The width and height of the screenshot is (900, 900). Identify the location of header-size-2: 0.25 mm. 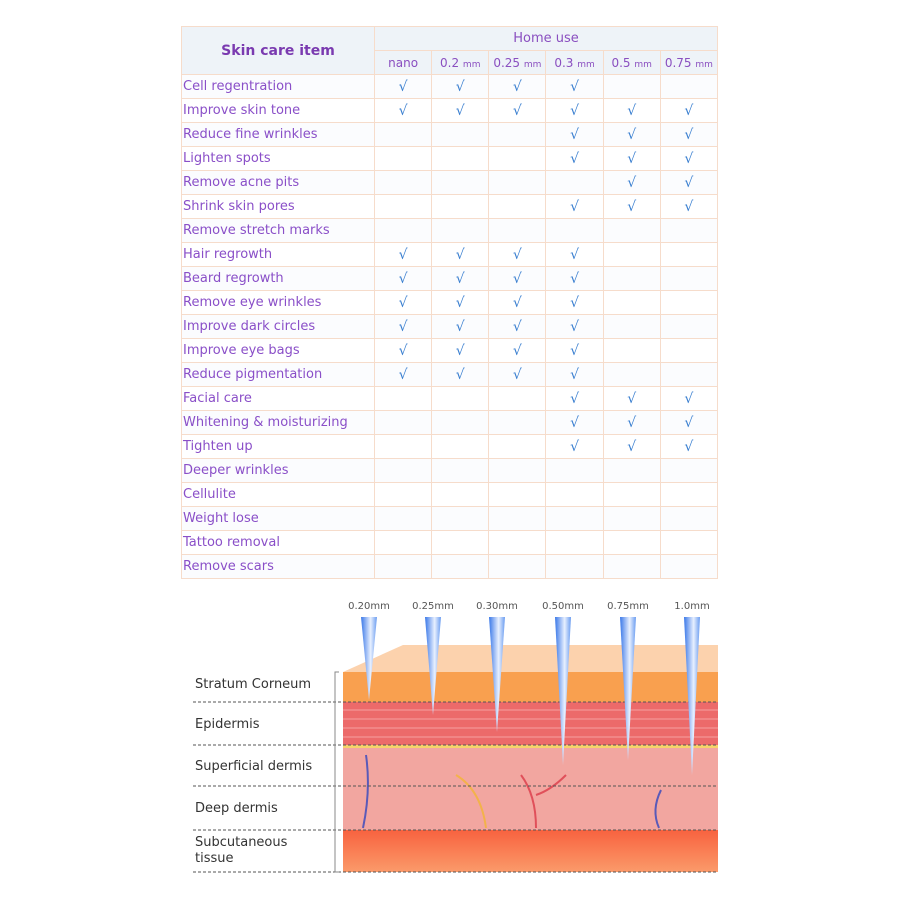
(517, 62).